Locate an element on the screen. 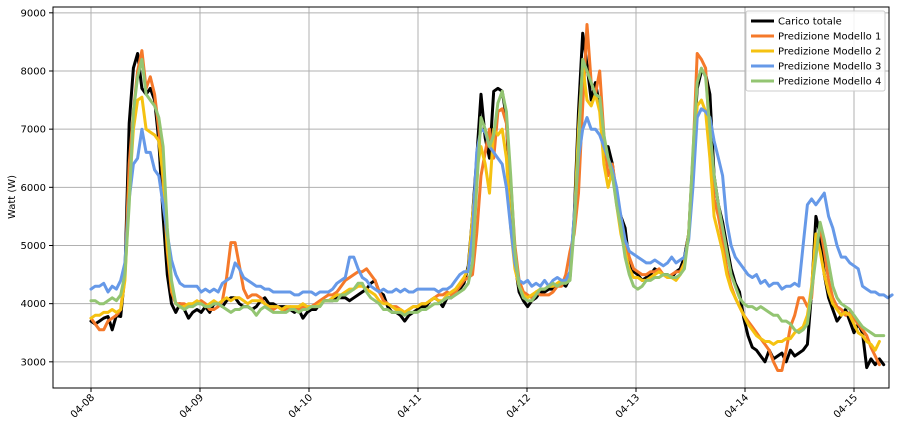 Image resolution: width=897 pixels, height=429 pixels. y-tick-label: 4000 is located at coordinates (33, 304).